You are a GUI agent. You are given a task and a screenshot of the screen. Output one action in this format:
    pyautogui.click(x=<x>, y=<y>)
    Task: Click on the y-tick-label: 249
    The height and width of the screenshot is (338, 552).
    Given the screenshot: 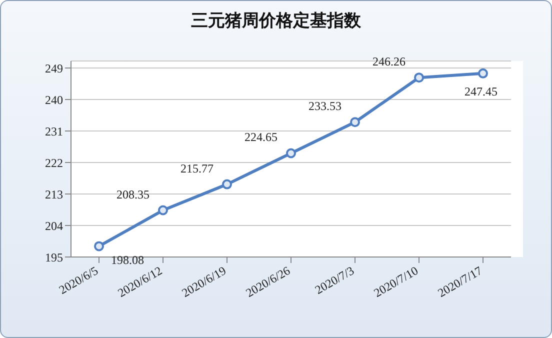 What is the action you would take?
    pyautogui.click(x=54, y=68)
    